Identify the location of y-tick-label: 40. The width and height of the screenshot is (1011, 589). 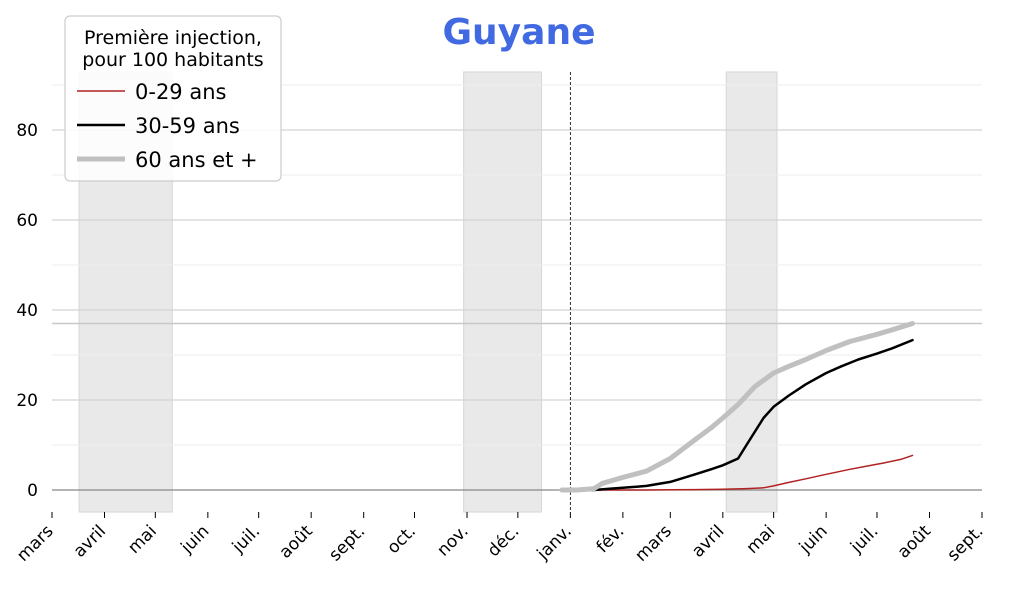
(27, 311).